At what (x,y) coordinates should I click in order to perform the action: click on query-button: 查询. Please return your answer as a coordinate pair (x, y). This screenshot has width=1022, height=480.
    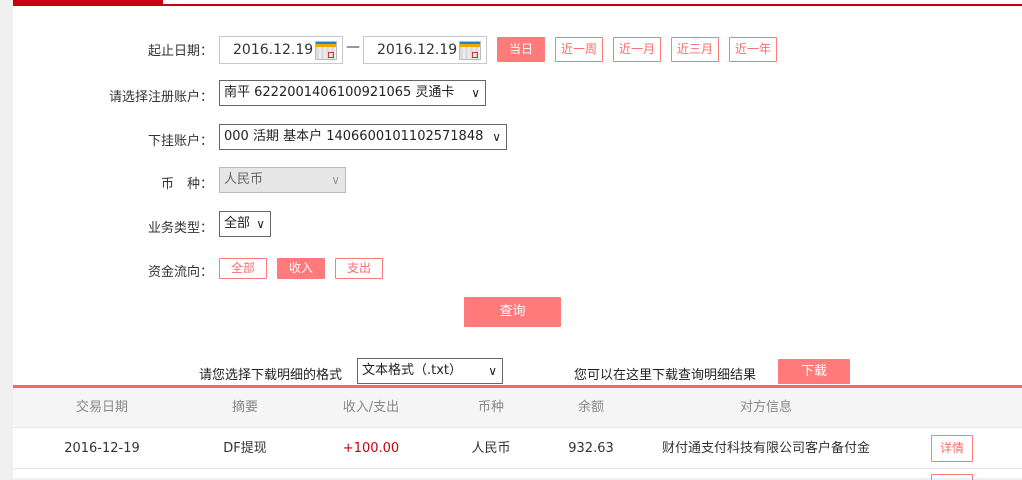
    Looking at the image, I should click on (512, 312).